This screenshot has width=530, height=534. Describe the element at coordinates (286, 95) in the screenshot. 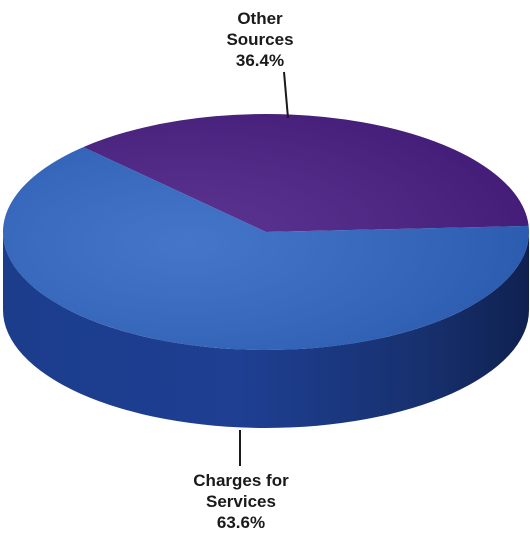

I see `leader-line-other-sources` at that location.